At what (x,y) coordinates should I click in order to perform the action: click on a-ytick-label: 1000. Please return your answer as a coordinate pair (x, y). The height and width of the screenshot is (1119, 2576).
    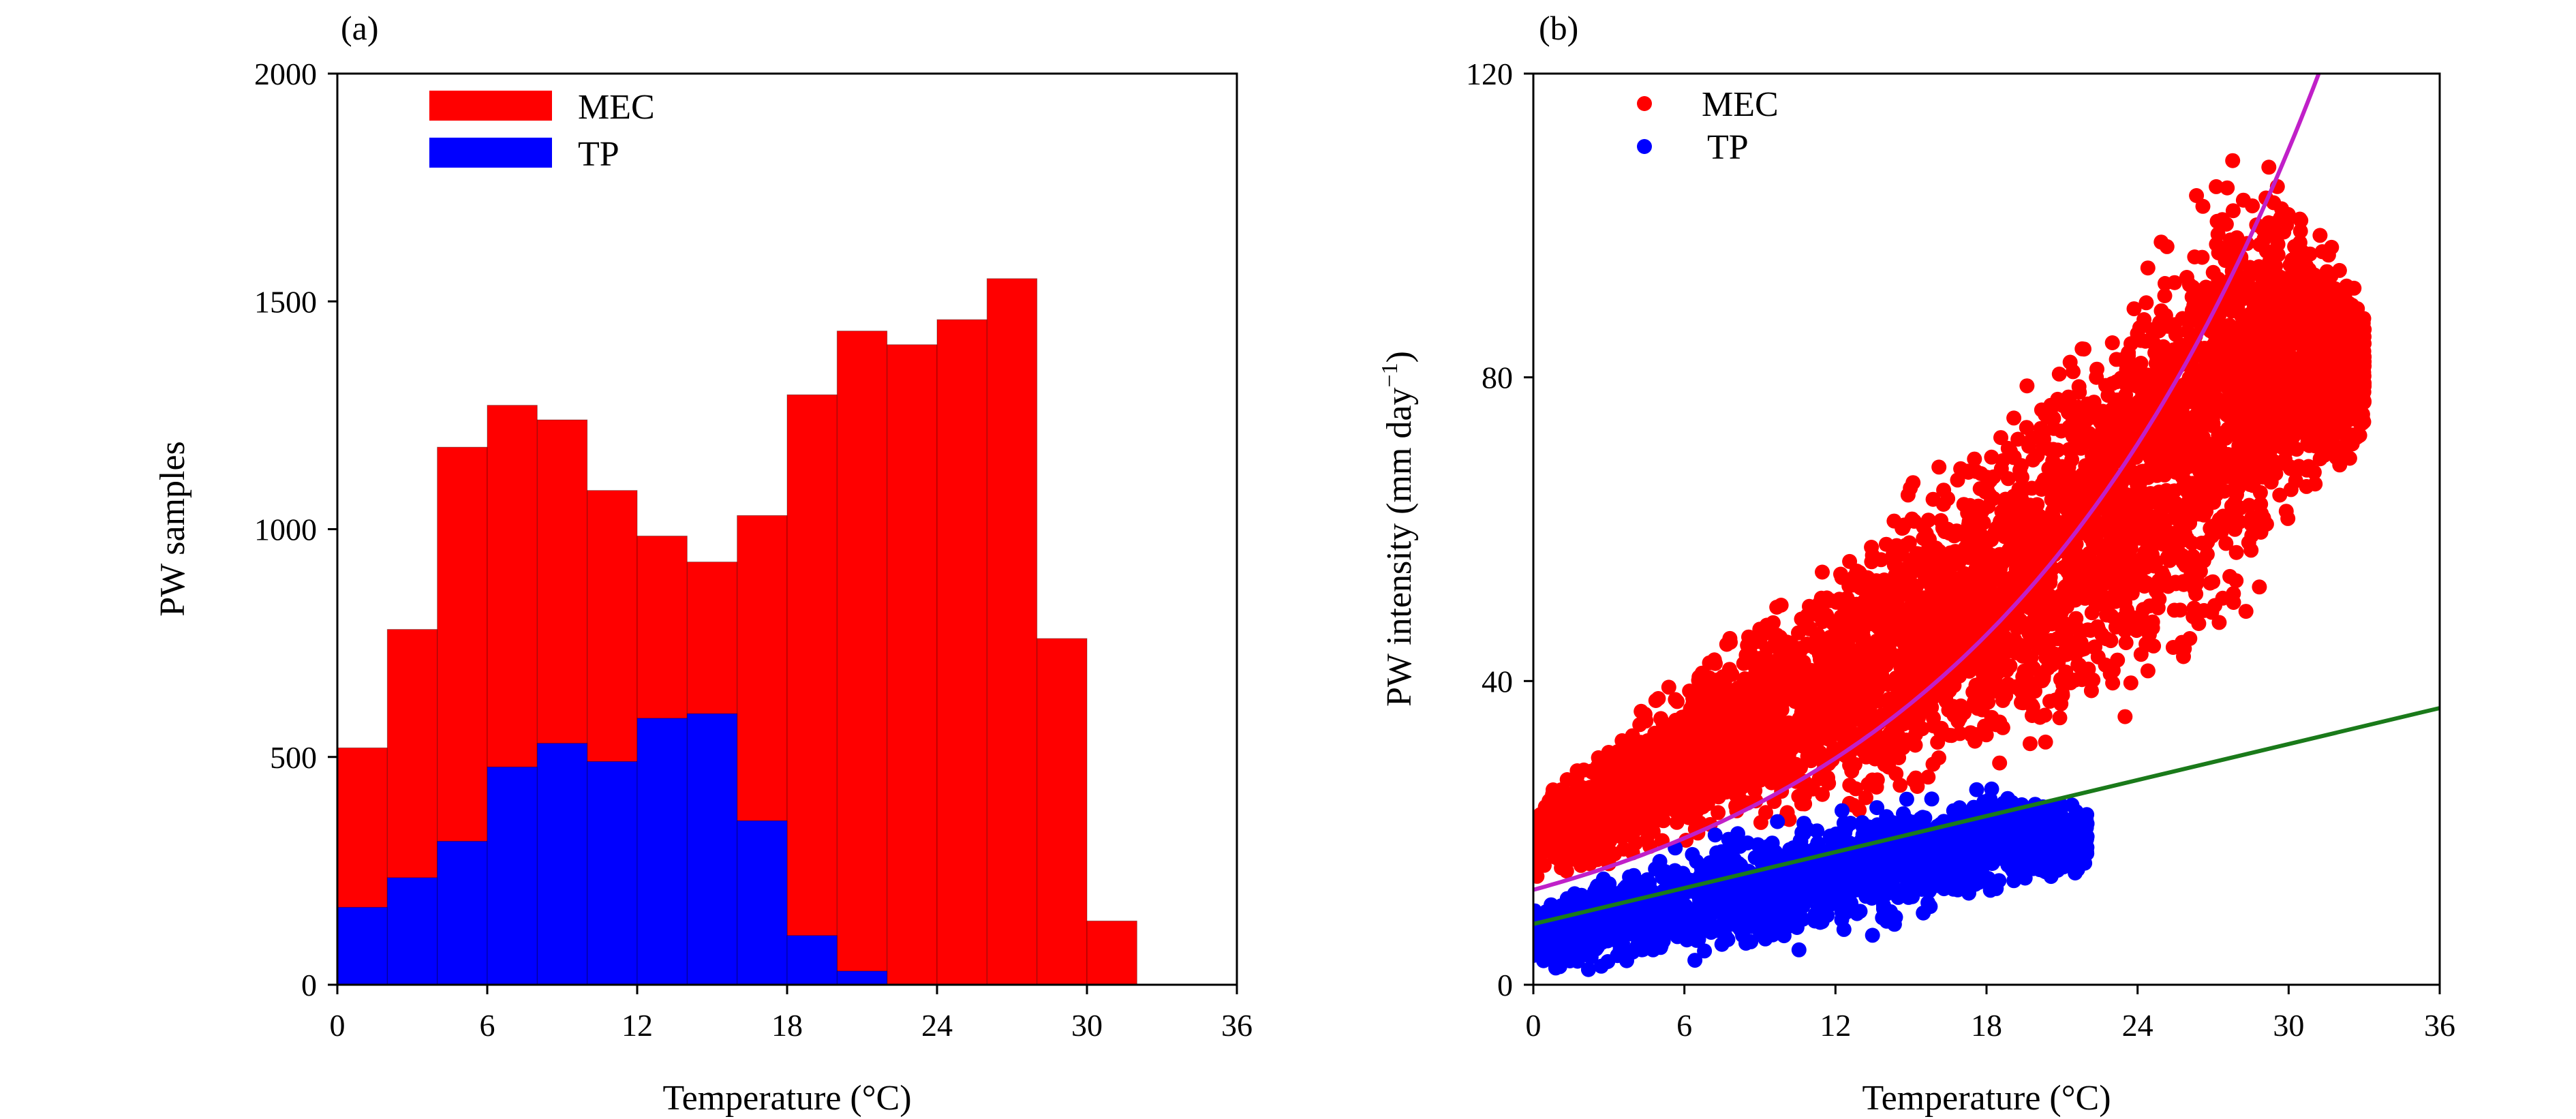
    Looking at the image, I should click on (285, 529).